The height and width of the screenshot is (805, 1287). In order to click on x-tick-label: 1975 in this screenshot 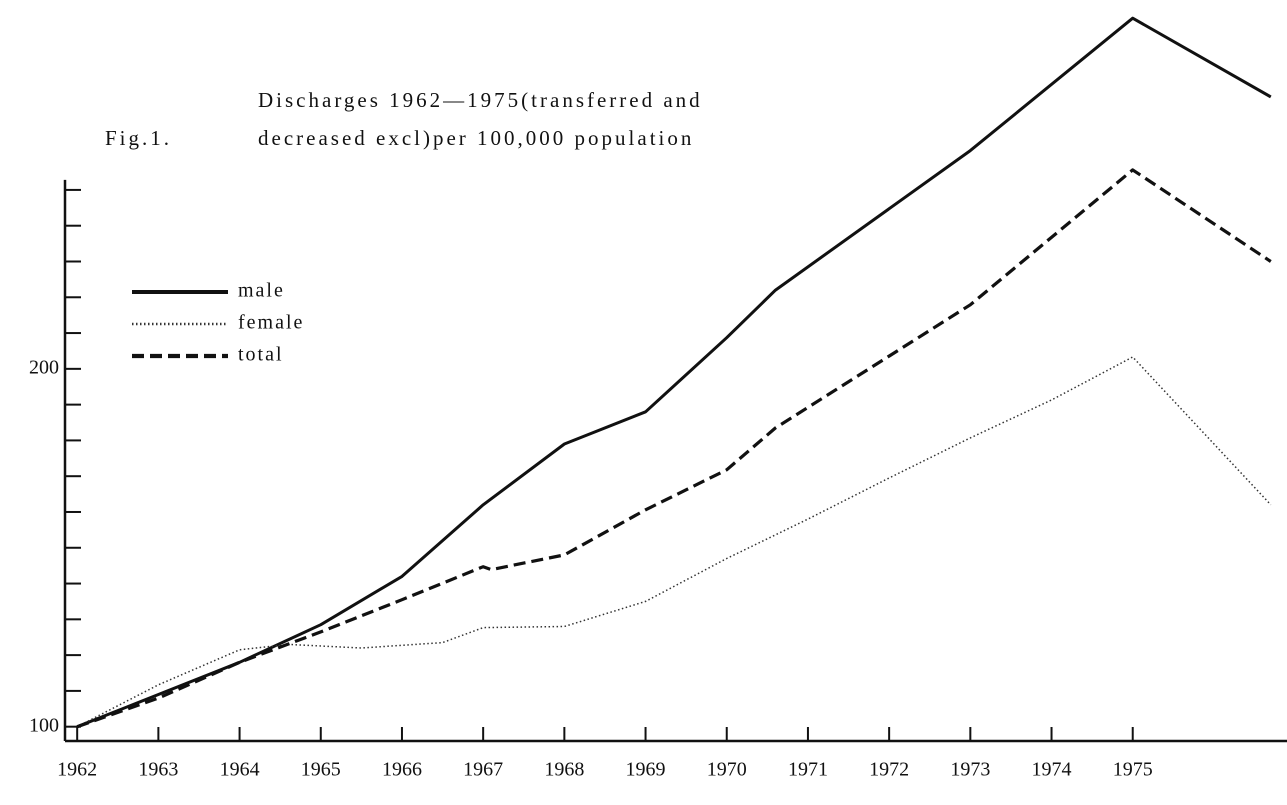, I will do `click(1133, 770)`.